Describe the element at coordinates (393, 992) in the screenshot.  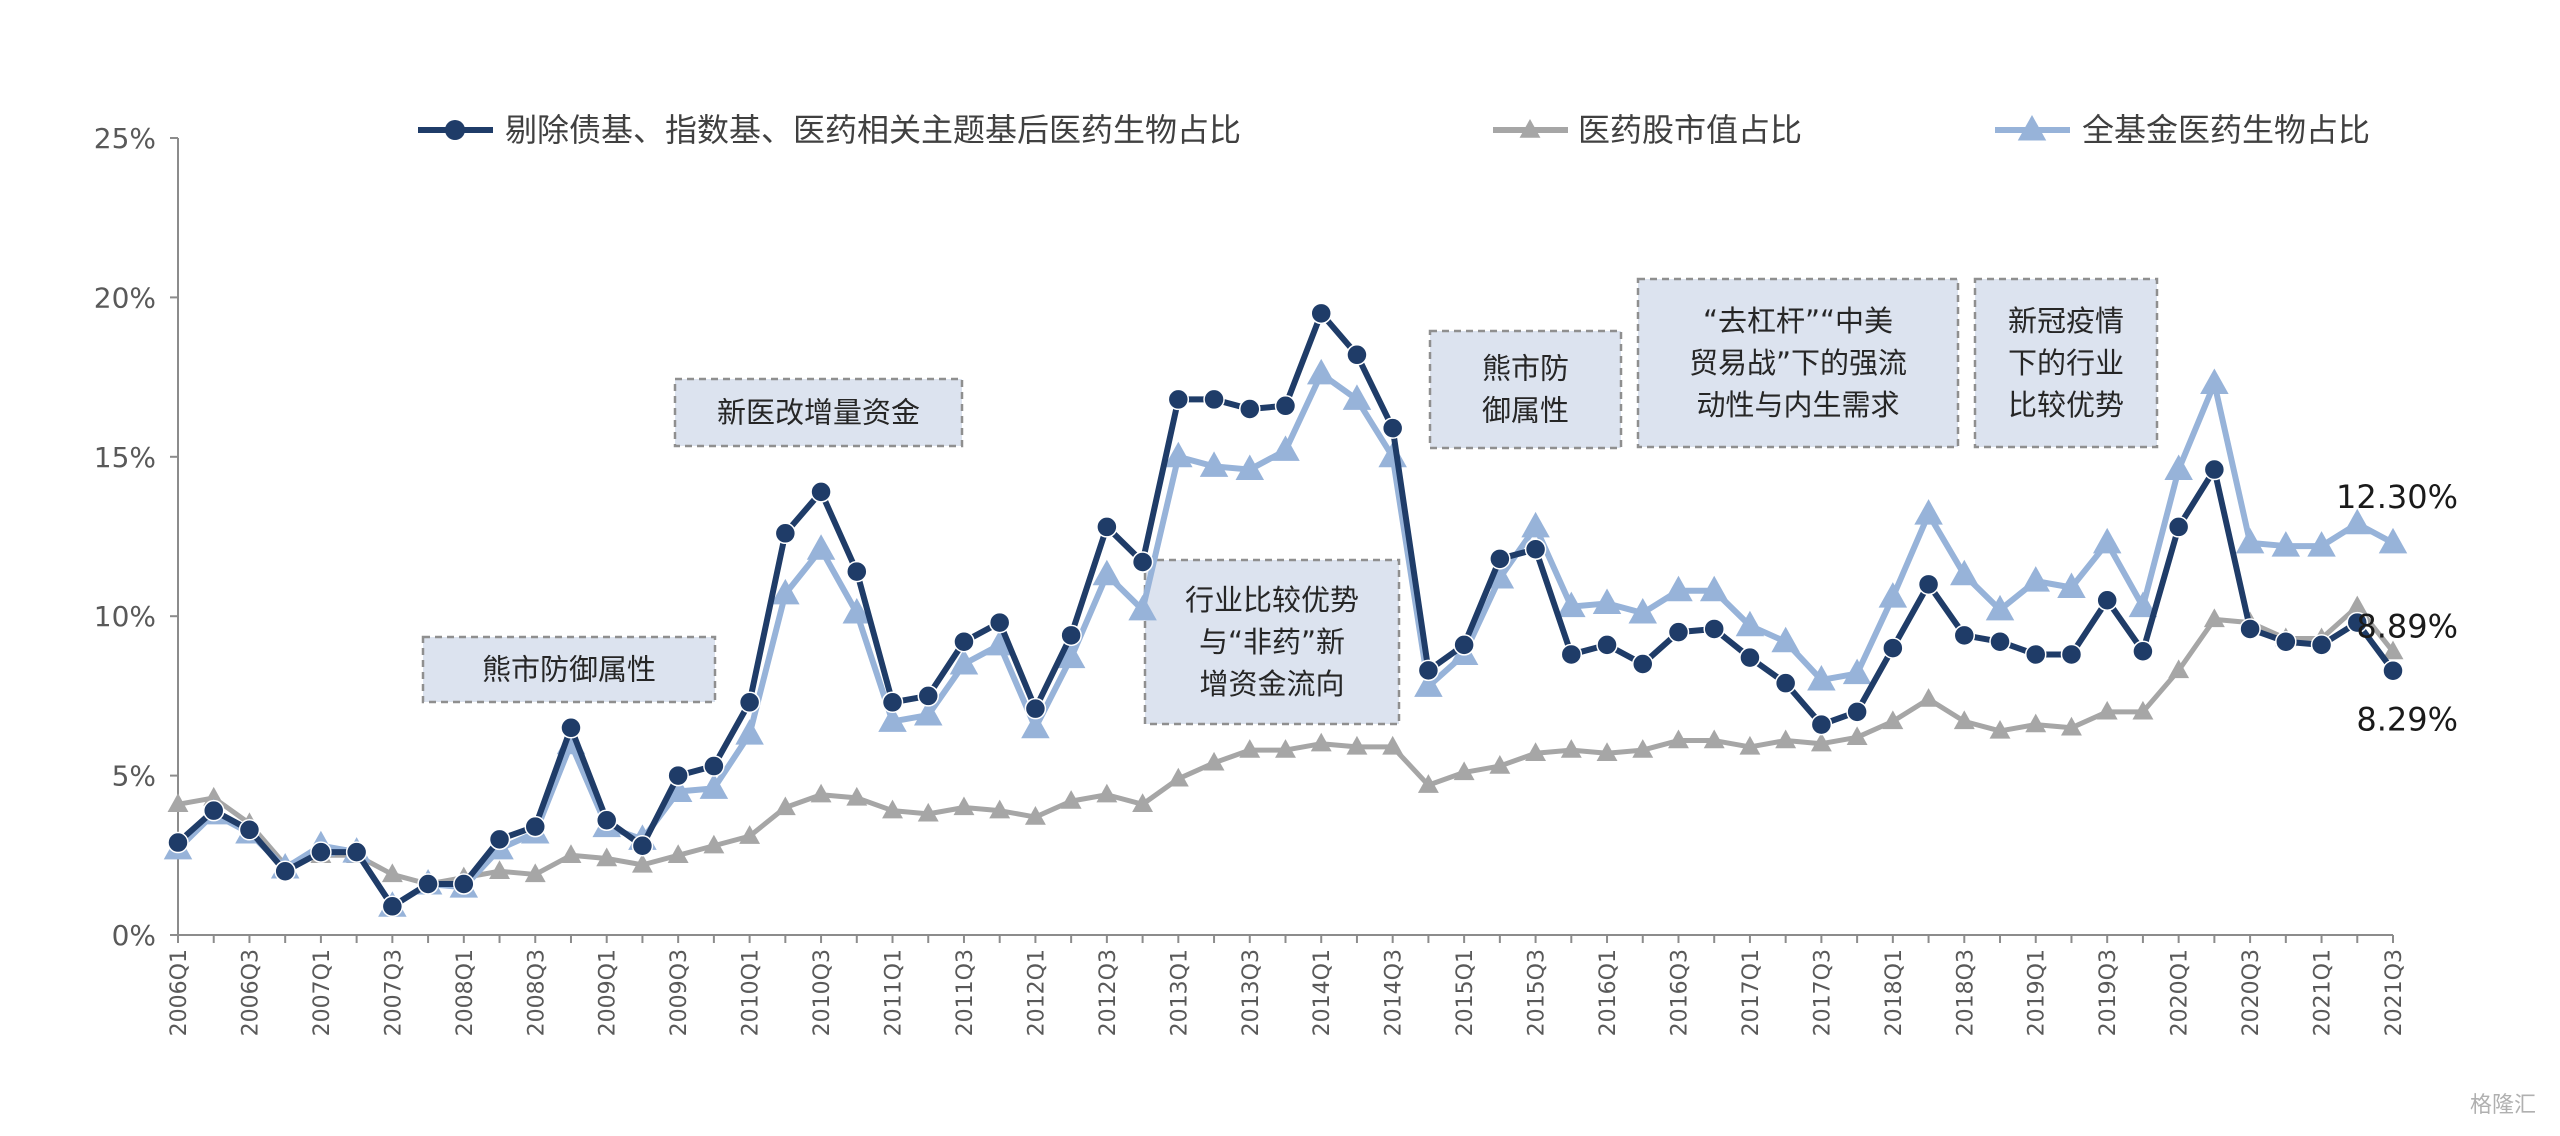
I see `x-tick-label: 2007Q3` at that location.